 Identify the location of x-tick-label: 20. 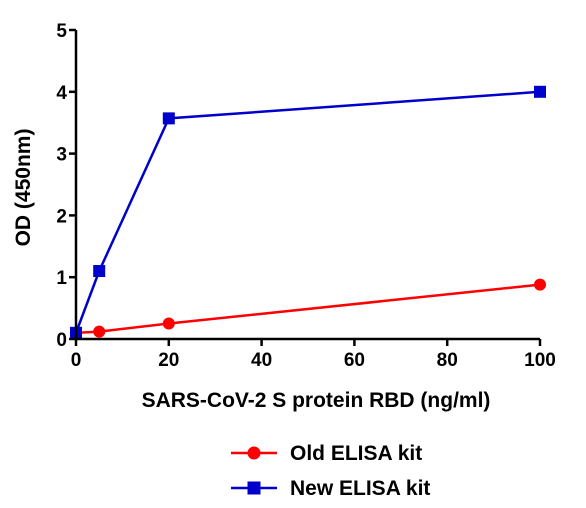
(168, 360).